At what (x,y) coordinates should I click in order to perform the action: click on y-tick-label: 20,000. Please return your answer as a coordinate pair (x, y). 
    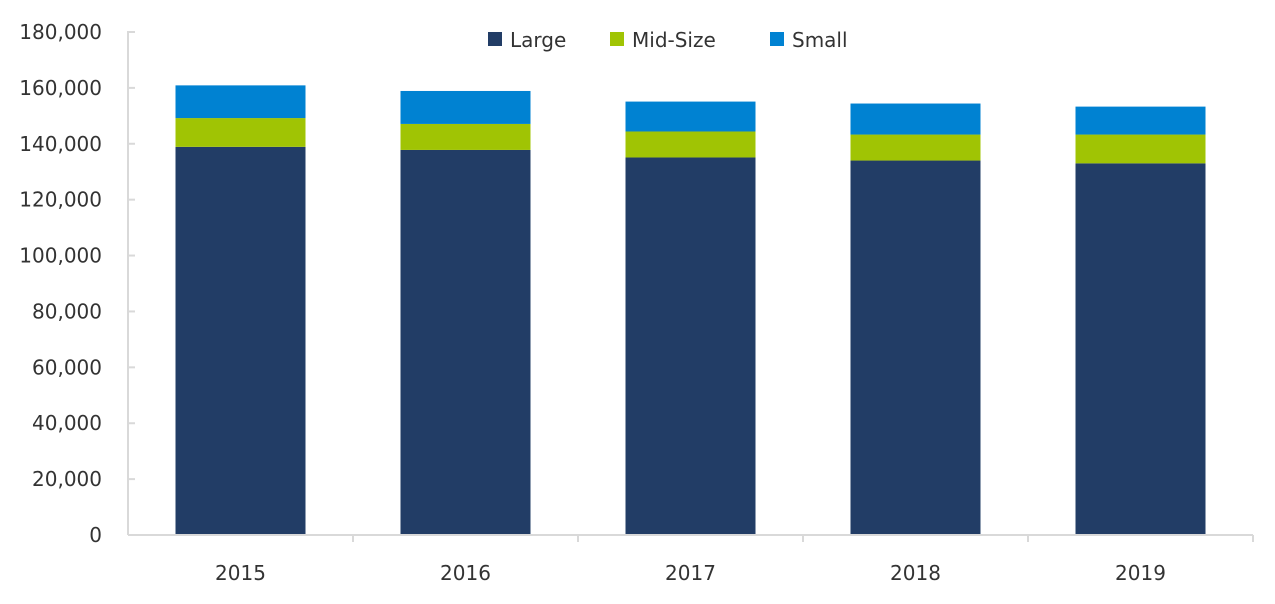
    Looking at the image, I should click on (67, 479).